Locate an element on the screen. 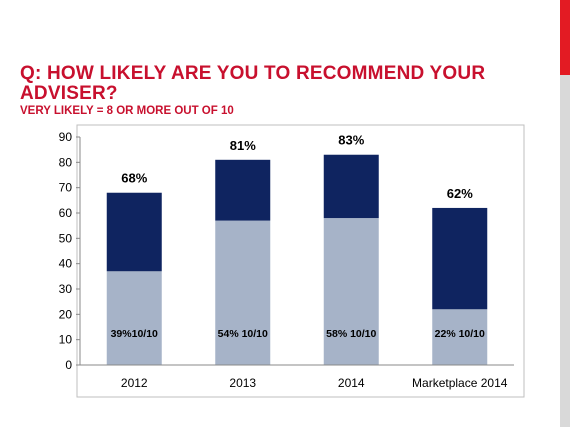 The image size is (570, 427). slide-subtitle: VERY LIKELY = 8 OR MORE OUT OF 10 is located at coordinates (127, 111).